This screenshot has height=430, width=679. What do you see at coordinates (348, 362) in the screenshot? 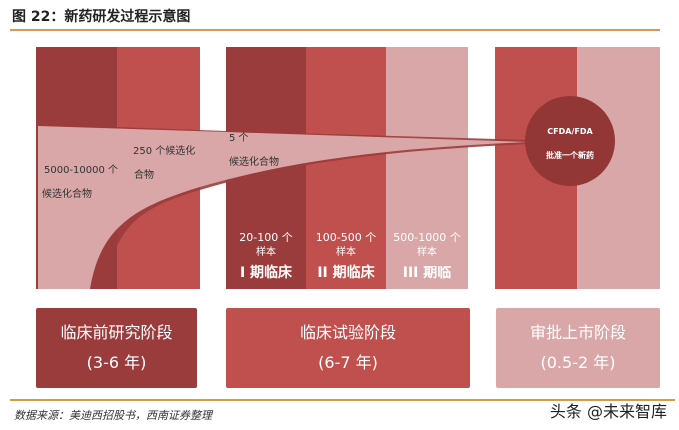
I see `phase-duration: (6-7 年)` at bounding box center [348, 362].